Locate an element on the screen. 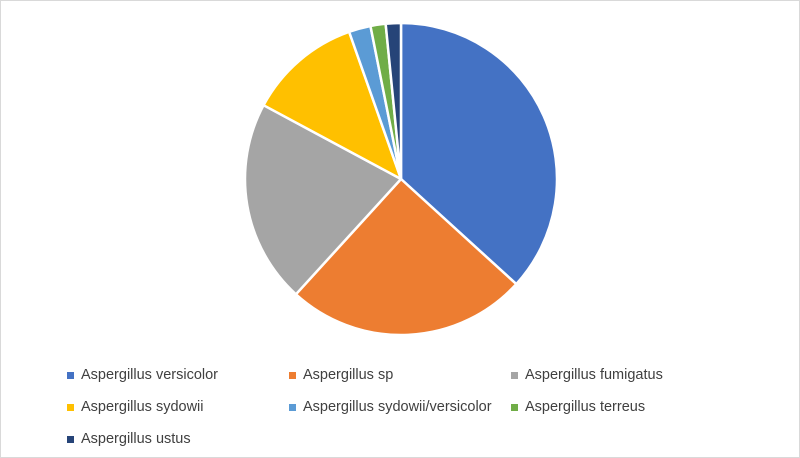 The width and height of the screenshot is (800, 458). pie-slice-aspergillus-sp is located at coordinates (406, 257).